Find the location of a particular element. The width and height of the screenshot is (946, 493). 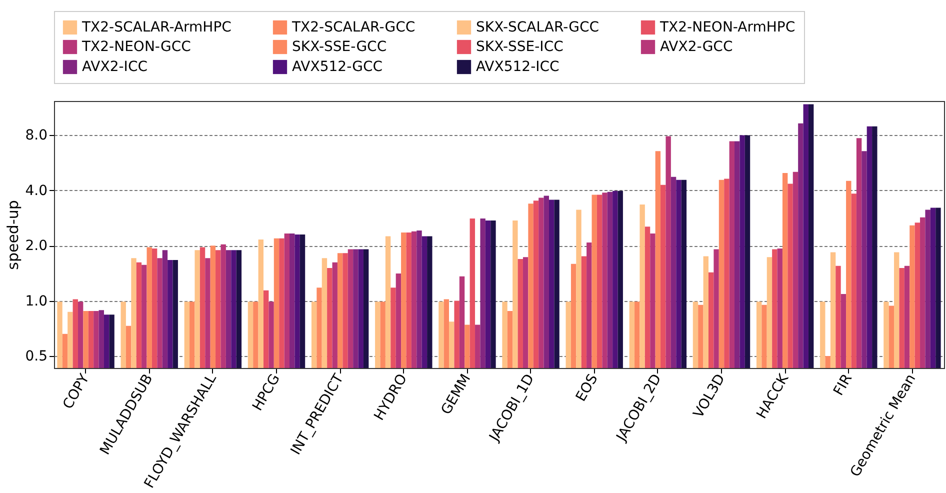

y-tick-label: 0.5 is located at coordinates (36, 356).